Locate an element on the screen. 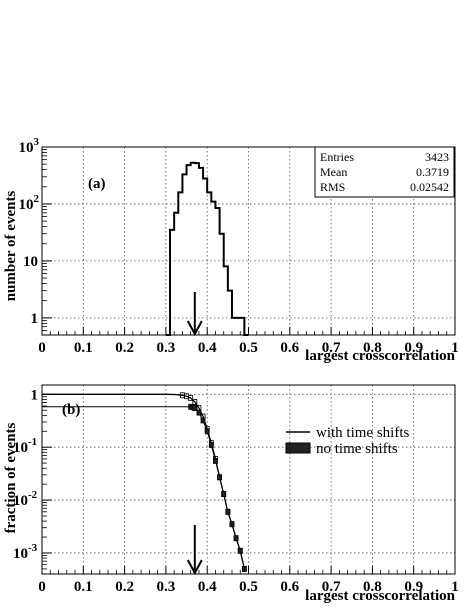  panel-a-histogram is located at coordinates (207, 248).